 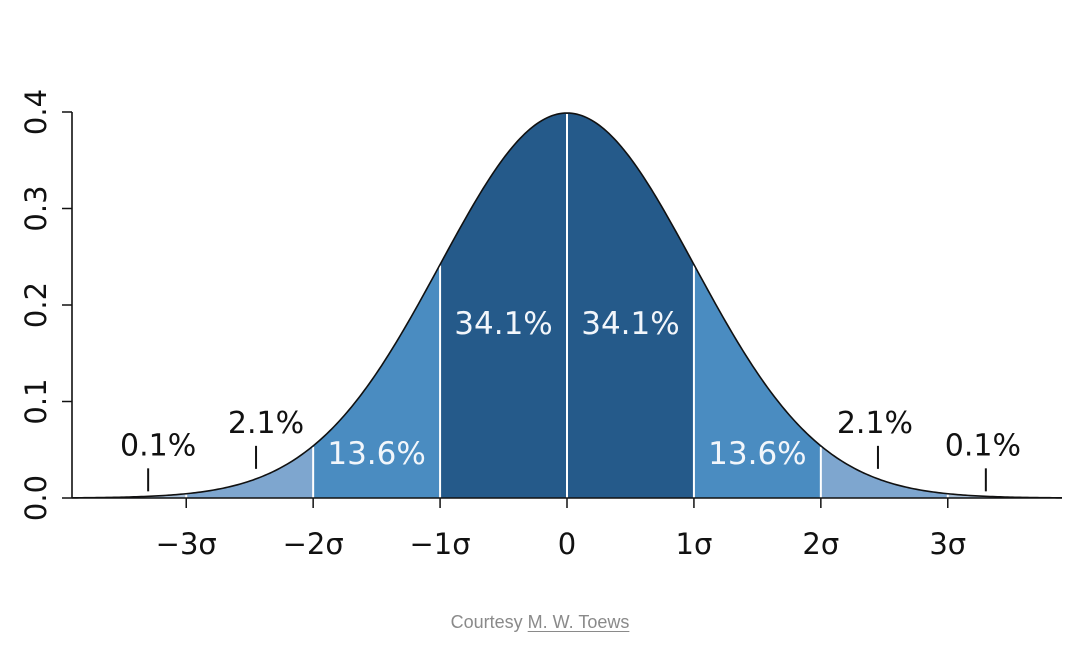 What do you see at coordinates (186, 544) in the screenshot?
I see `x-tick-label: −3σ` at bounding box center [186, 544].